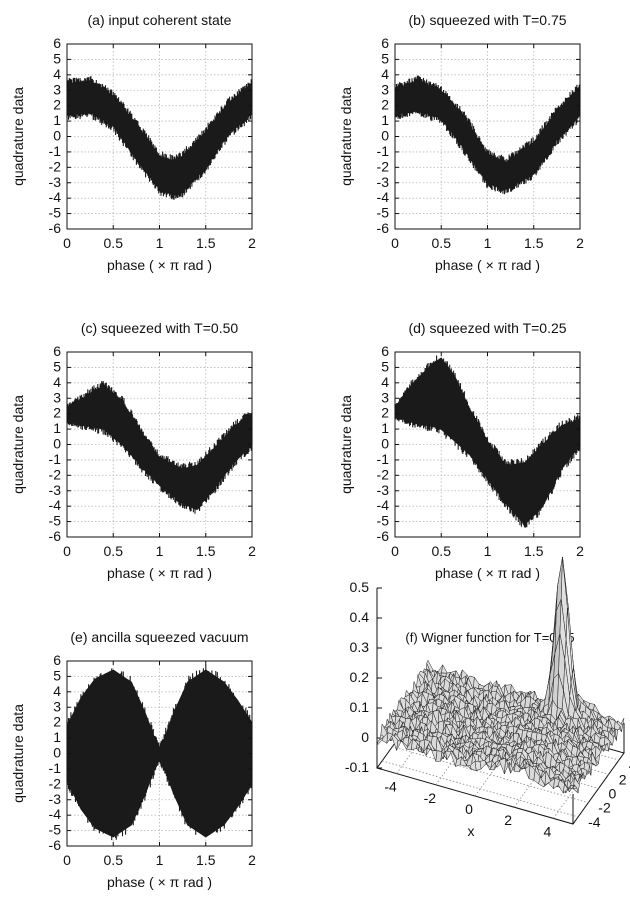 Image resolution: width=630 pixels, height=901 pixels. Describe the element at coordinates (160, 328) in the screenshot. I see `panel-title: (c) squeezed with T=0.50` at that location.